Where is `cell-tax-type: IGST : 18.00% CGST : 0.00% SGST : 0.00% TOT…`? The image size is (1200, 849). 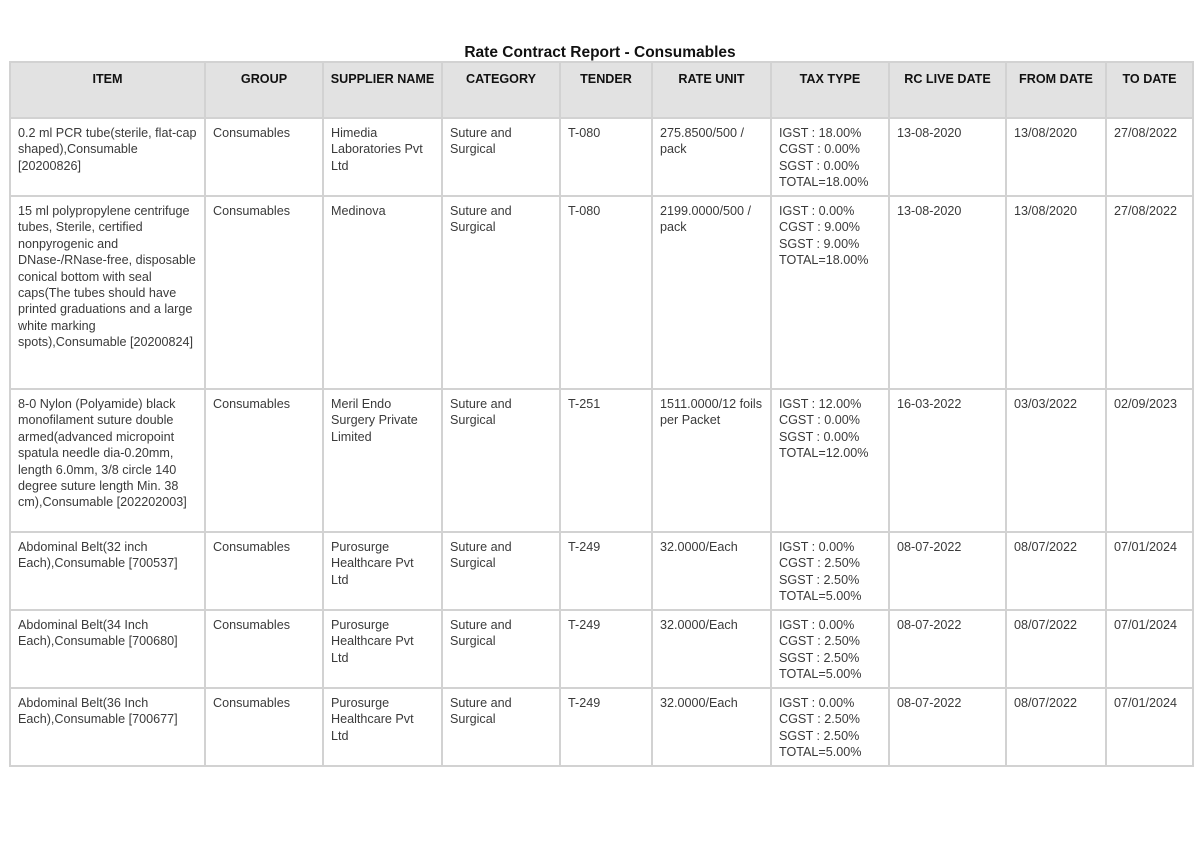 cell-tax-type: IGST : 18.00% CGST : 0.00% SGST : 0.00% TOT… is located at coordinates (830, 157).